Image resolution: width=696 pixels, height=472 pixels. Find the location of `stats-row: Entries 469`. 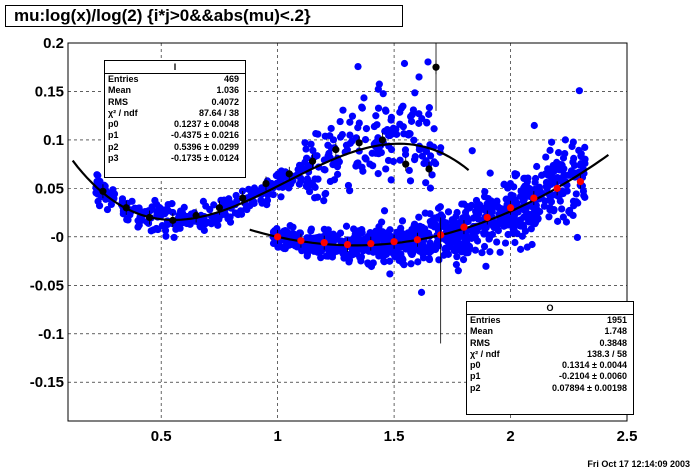

stats-row: Entries 469 is located at coordinates (175, 79).